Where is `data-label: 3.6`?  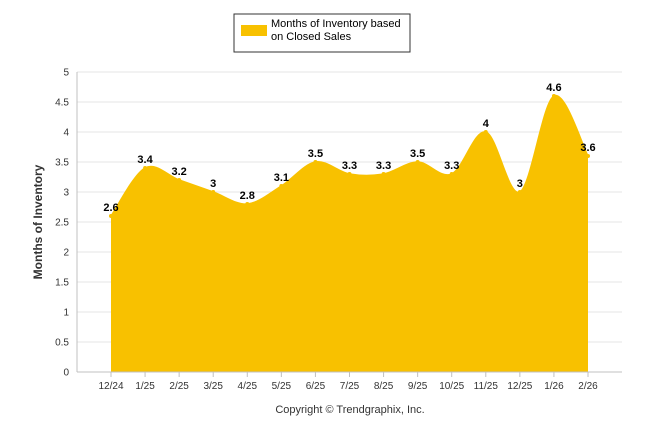 data-label: 3.6 is located at coordinates (587, 148).